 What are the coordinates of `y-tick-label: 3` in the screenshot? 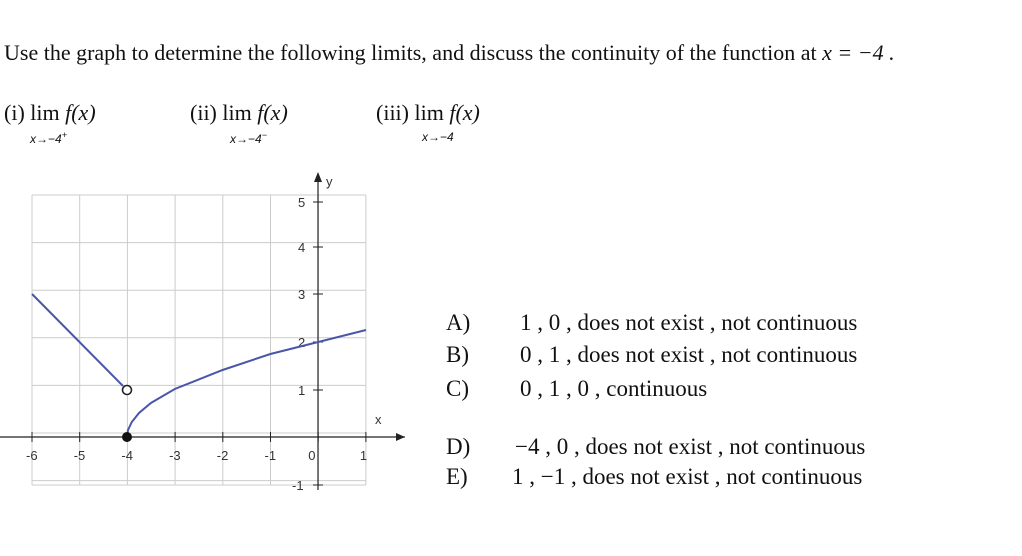 It's located at (301, 294).